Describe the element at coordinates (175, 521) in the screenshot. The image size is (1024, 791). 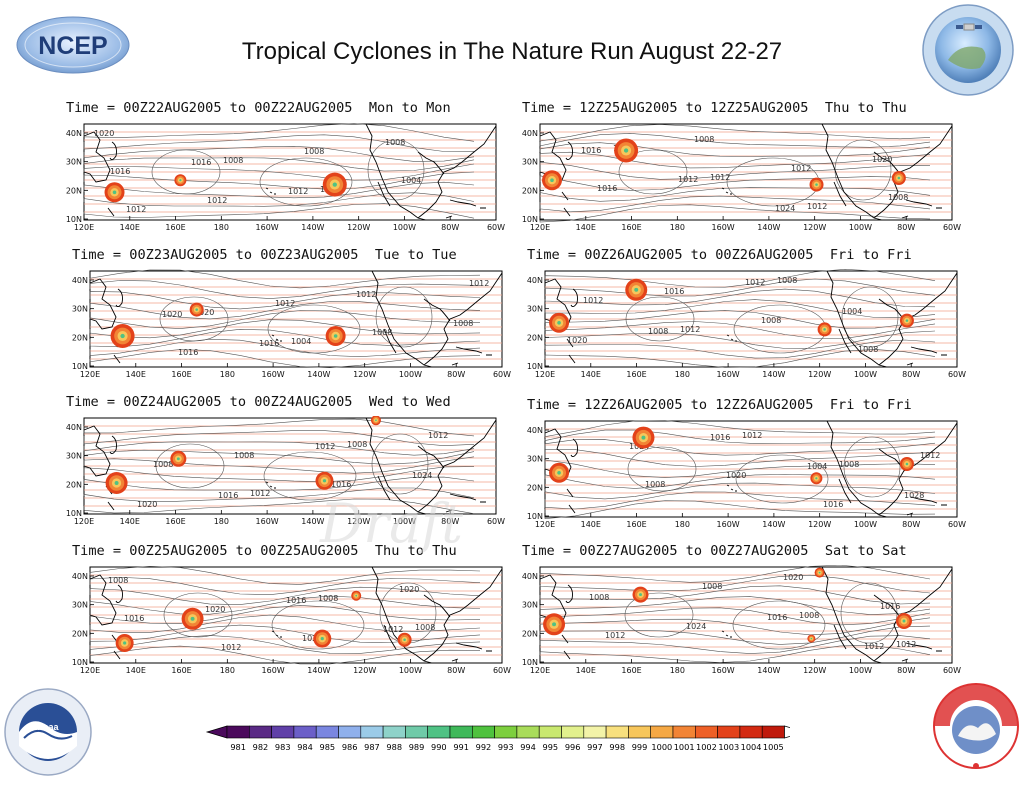
I see `lon-label: 160E` at that location.